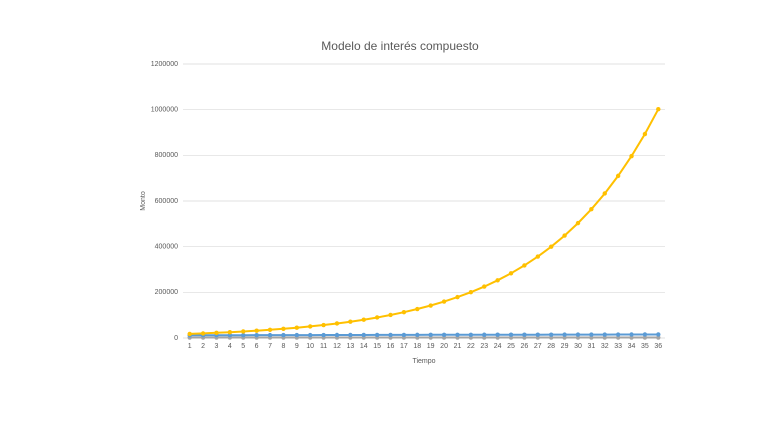 Image resolution: width=768 pixels, height=432 pixels. Describe the element at coordinates (203, 346) in the screenshot. I see `x-tick-label: 2` at that location.